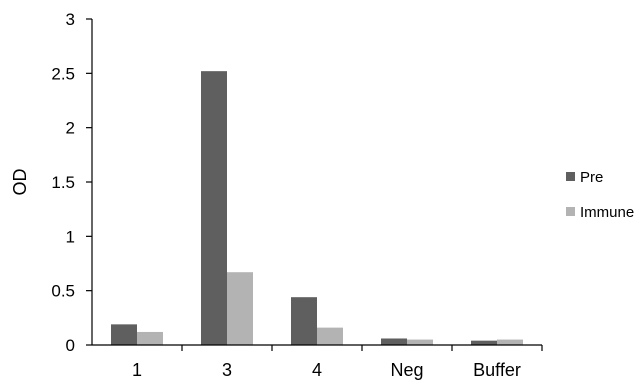  Describe the element at coordinates (70, 236) in the screenshot. I see `y-tick-label: 1` at that location.